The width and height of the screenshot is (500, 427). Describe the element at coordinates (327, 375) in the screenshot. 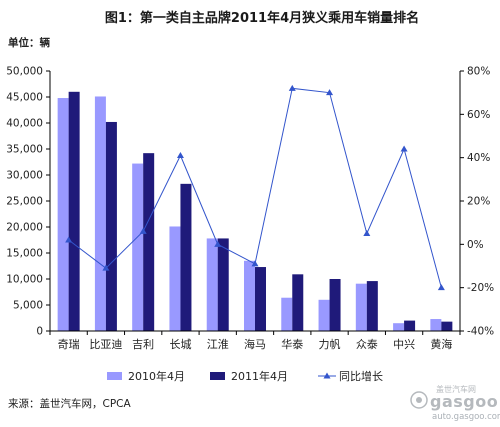

I see `legend-marker` at that location.